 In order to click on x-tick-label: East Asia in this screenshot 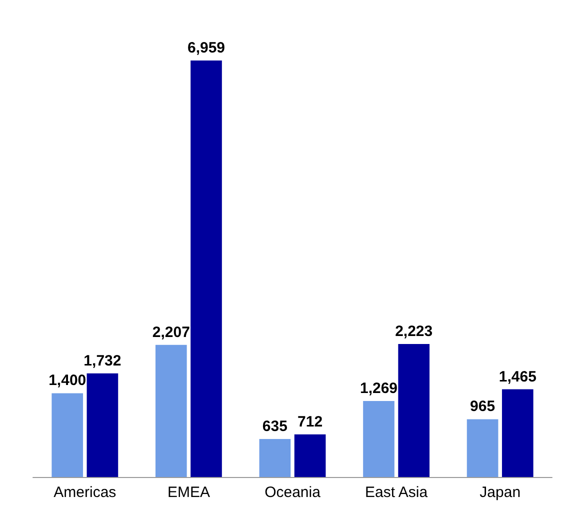, I will do `click(396, 492)`.